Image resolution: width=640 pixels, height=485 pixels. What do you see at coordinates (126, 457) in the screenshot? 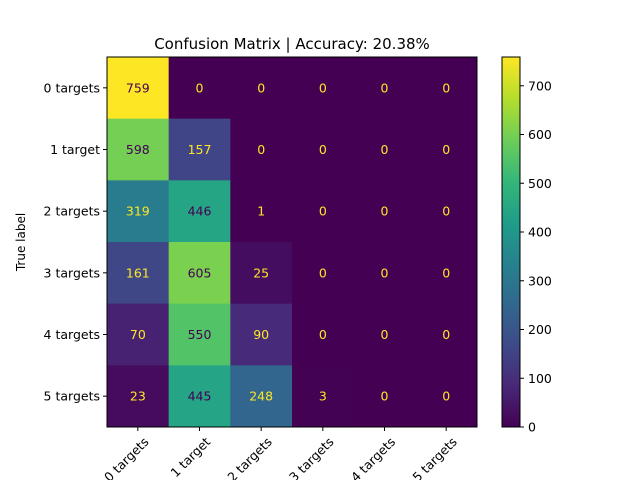
I see `x-tick-label: 0 targets` at bounding box center [126, 457].